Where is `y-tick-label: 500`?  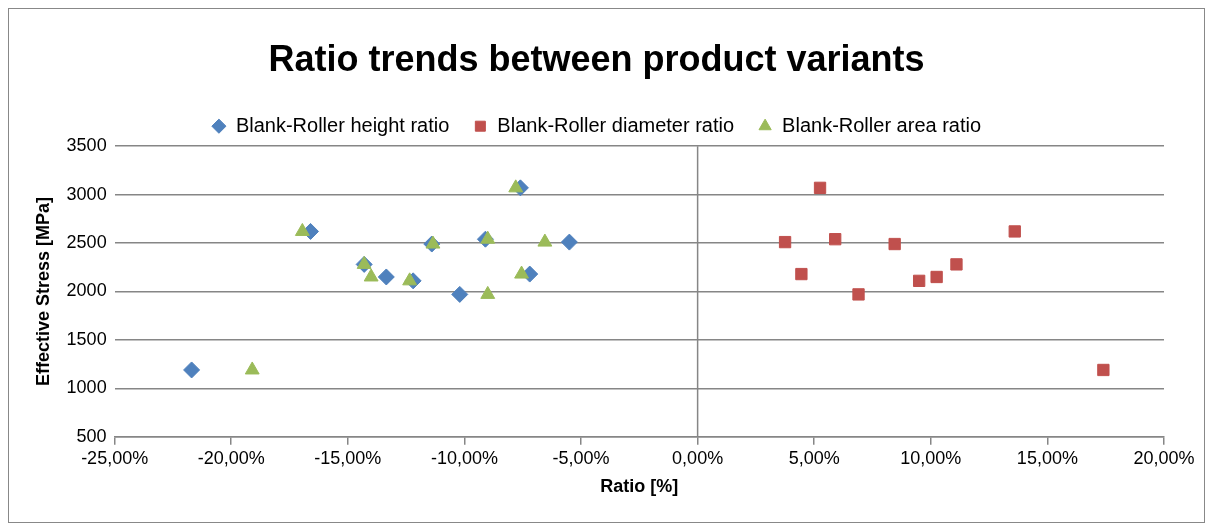
y-tick-label: 500 is located at coordinates (91, 435).